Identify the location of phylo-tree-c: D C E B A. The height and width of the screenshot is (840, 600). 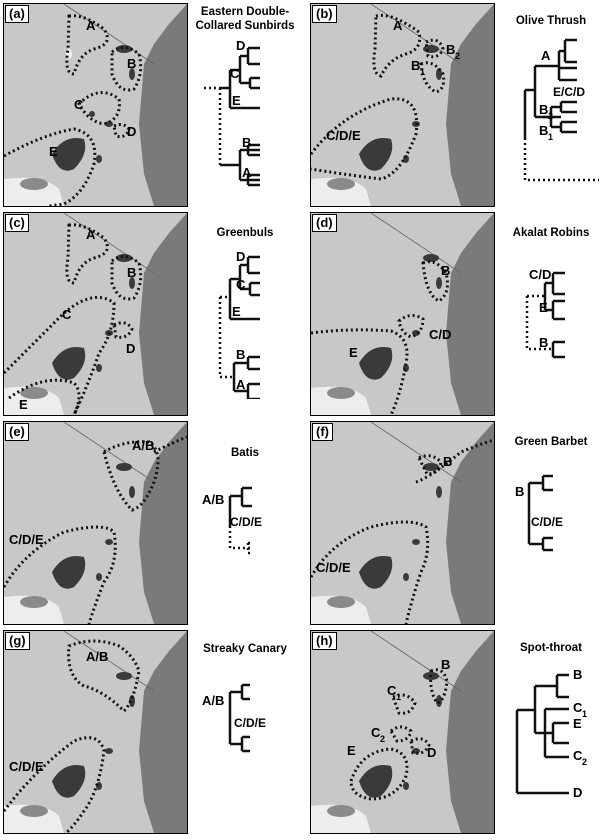
(239, 324).